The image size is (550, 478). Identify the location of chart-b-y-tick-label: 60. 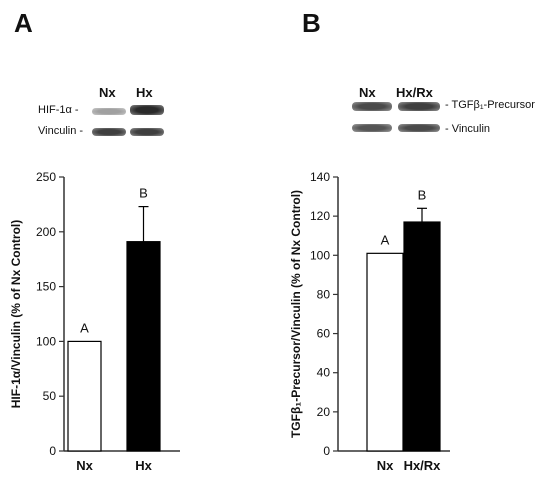
(324, 334).